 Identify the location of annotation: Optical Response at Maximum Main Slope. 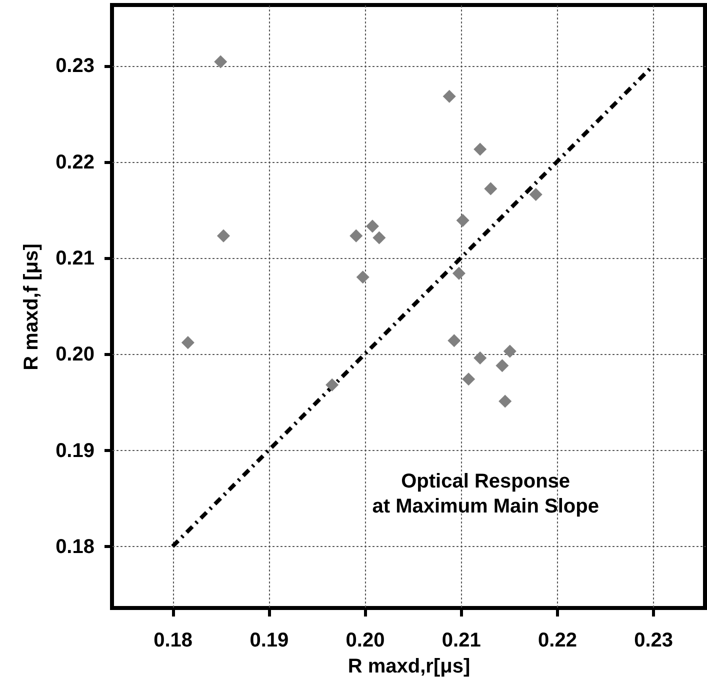
(485, 494).